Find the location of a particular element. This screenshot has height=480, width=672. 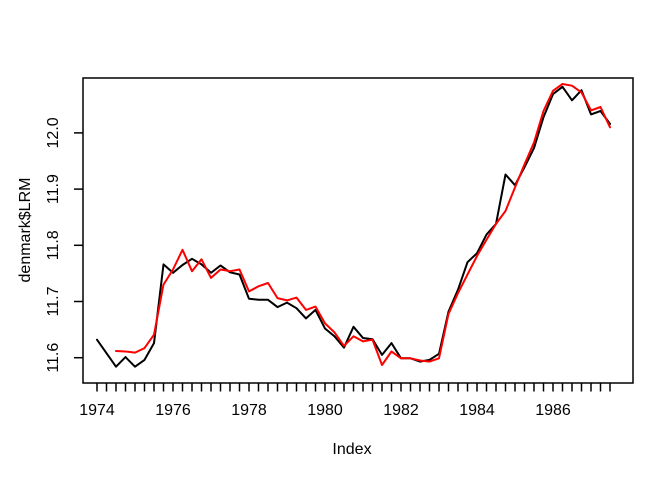

y-axis-title: denmark$LRM is located at coordinates (25, 230).